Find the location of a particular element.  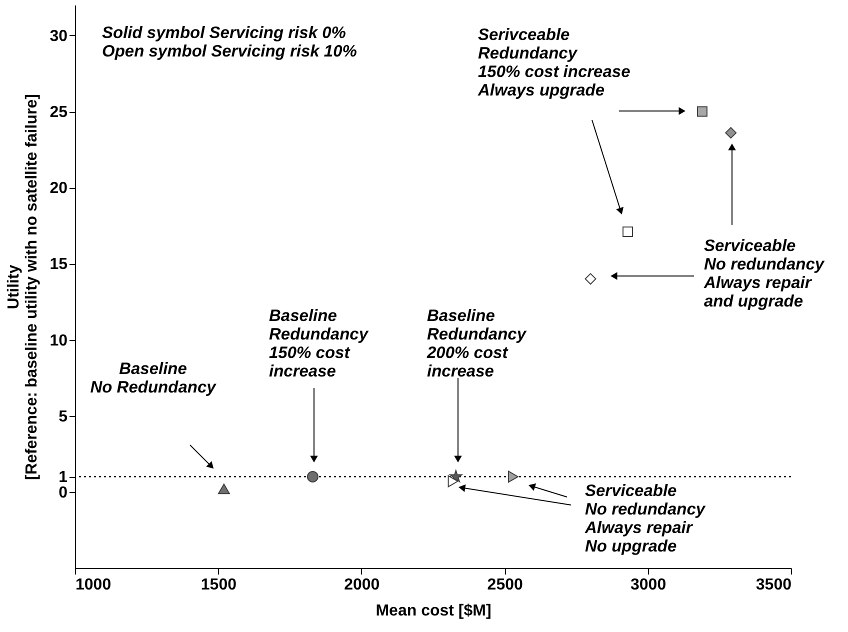

text: [Reference: baseline utility with no satellite failure] is located at coordinates (32, 287).